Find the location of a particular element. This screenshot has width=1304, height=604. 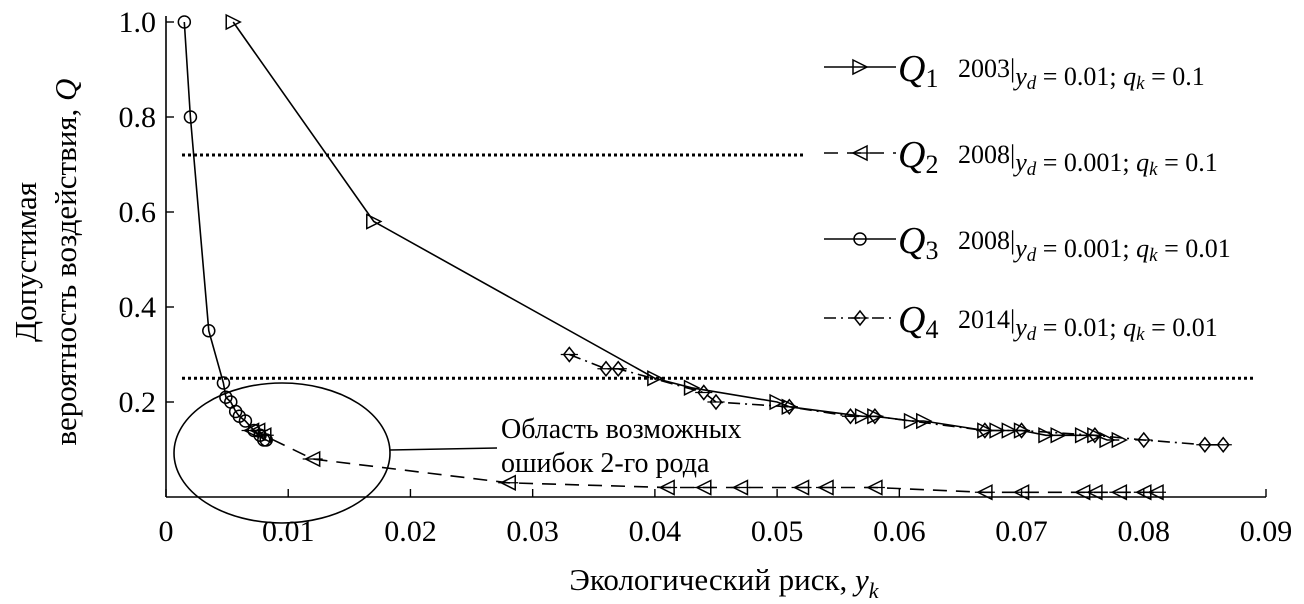

y-tick-label: 0.8 is located at coordinates (138, 117).